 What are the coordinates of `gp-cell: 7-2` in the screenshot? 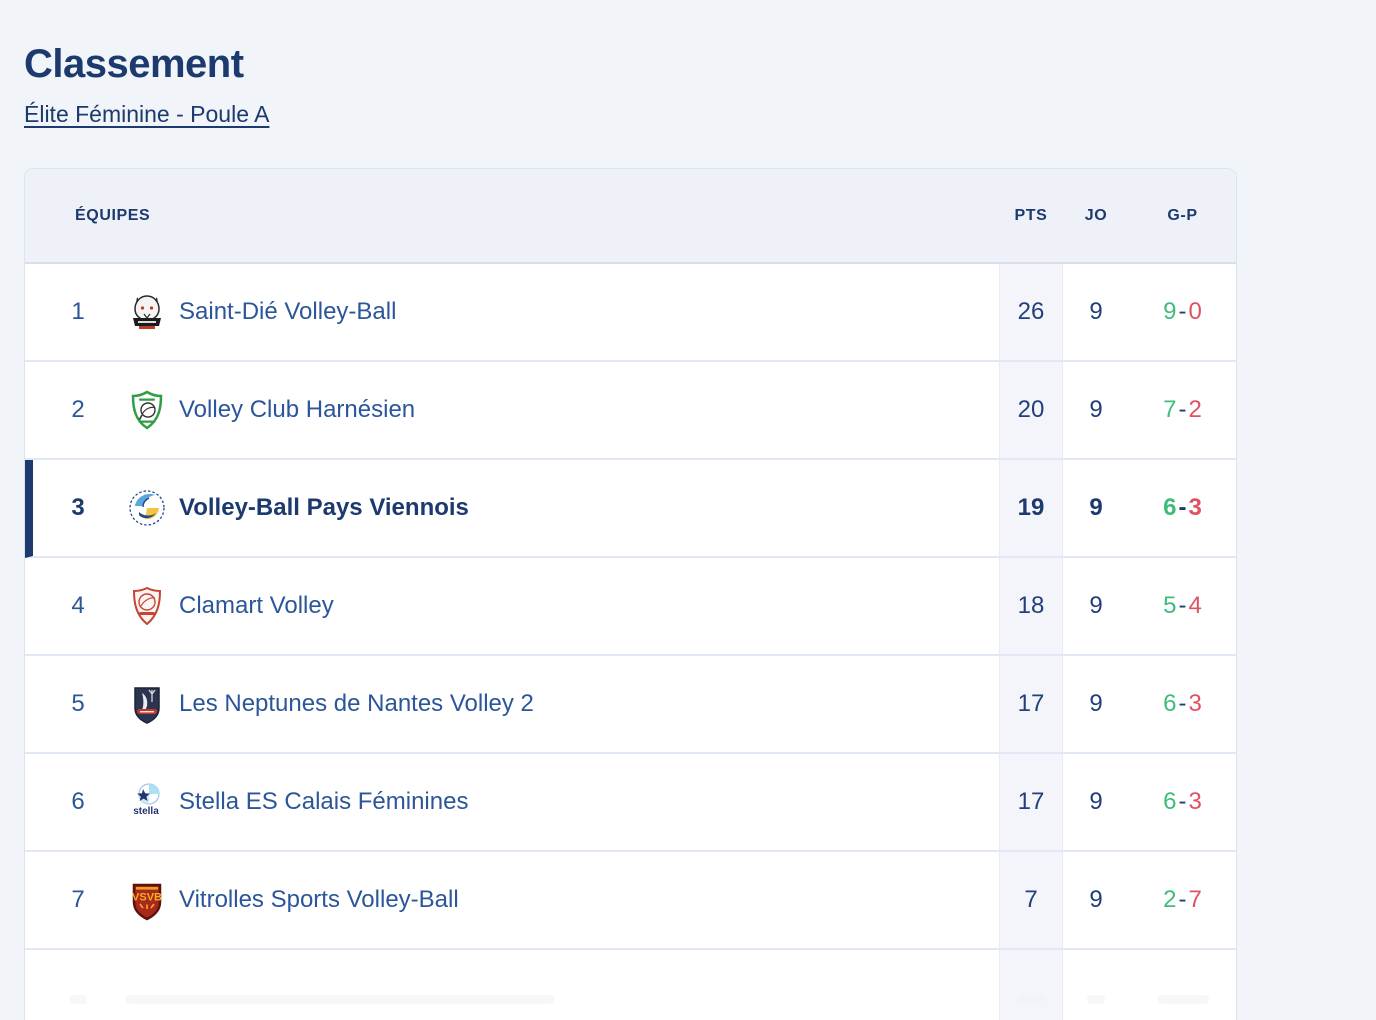 It's located at (1182, 410).